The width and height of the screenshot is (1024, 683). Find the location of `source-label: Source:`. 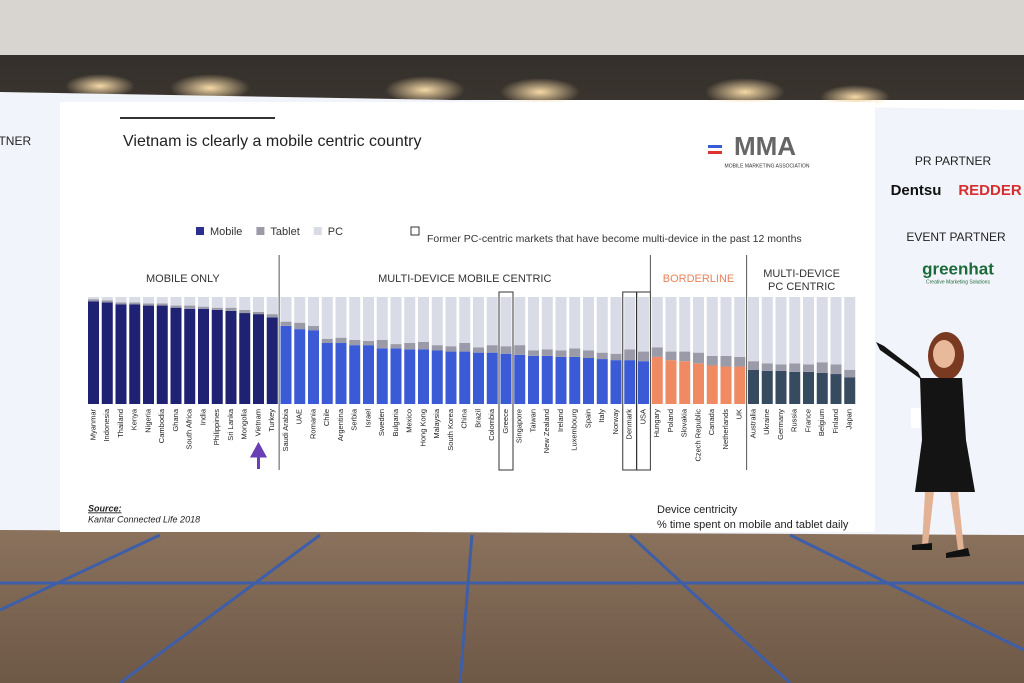

source-label: Source: is located at coordinates (105, 508).